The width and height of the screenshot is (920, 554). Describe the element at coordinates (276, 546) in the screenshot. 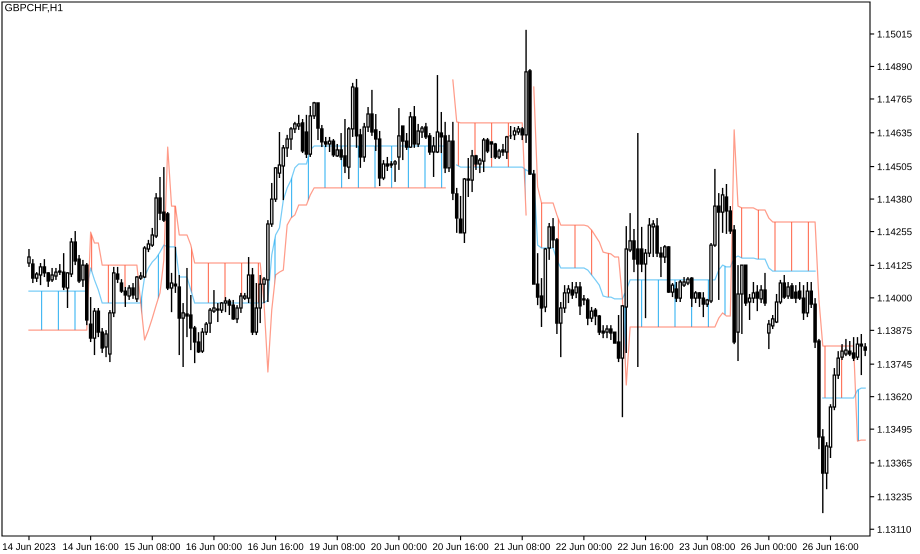

I see `x-tick-label: 16 Jun 16:00` at that location.